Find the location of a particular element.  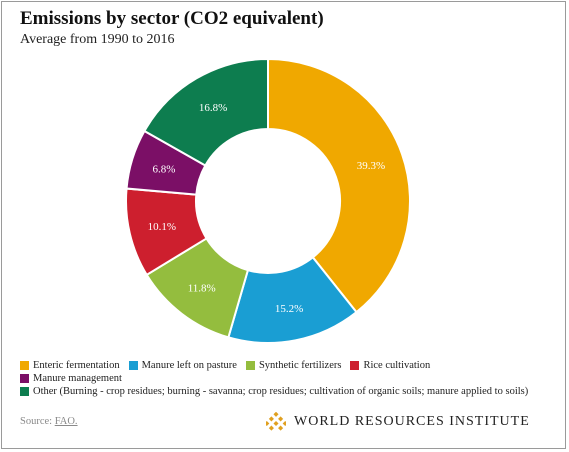

legend-item-manure-left-on-pasture: Manure left on pasture is located at coordinates (182, 365).